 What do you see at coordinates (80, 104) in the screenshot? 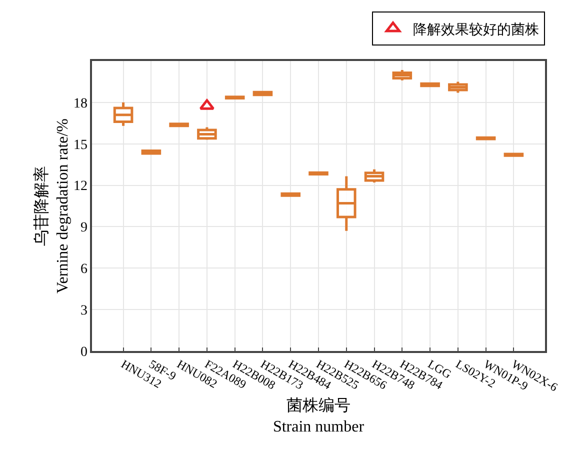
I see `y-tick-label: 18` at bounding box center [80, 104].